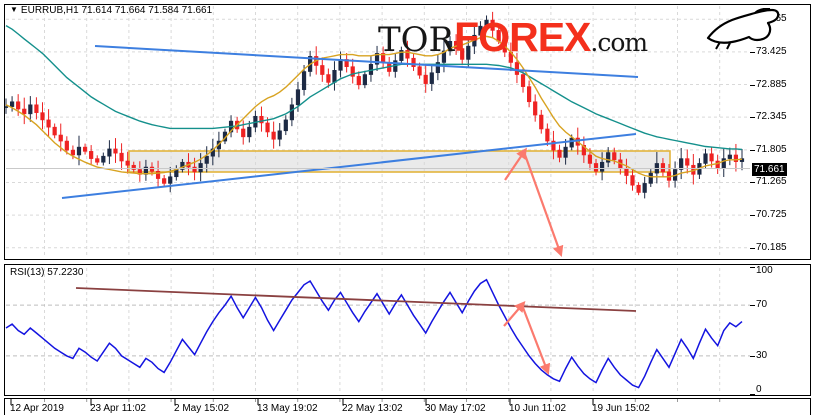 This screenshot has width=815, height=419. Describe the element at coordinates (764, 270) in the screenshot. I see `rsi-axis-label: 100` at that location.